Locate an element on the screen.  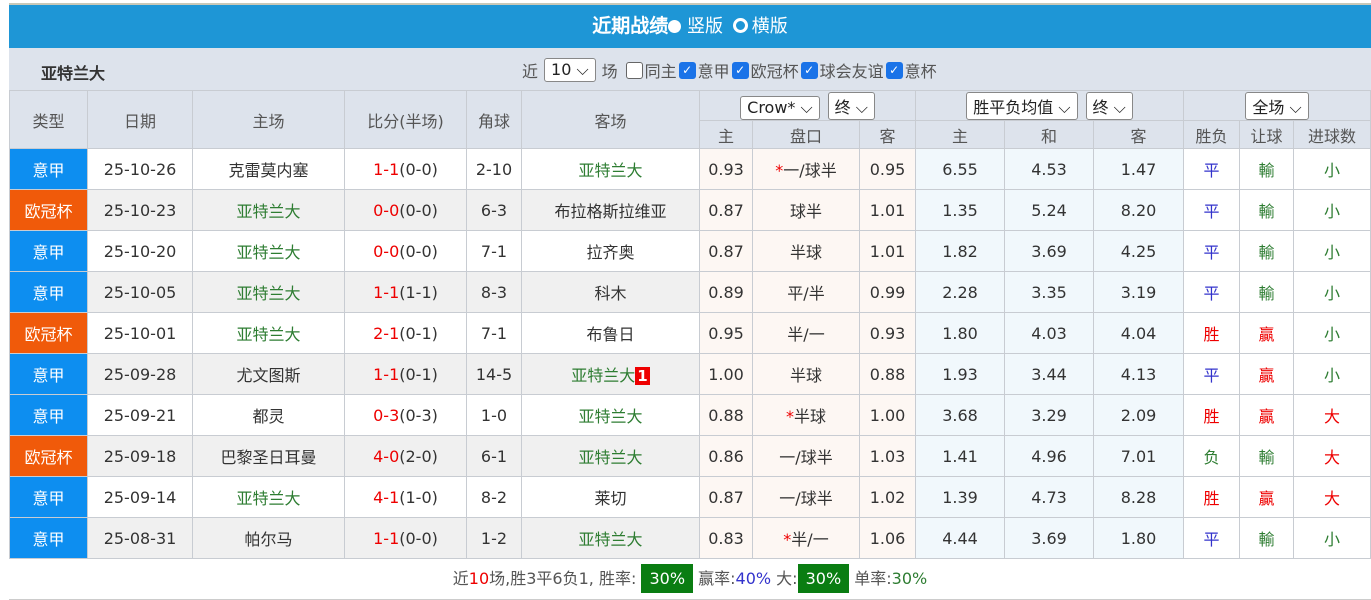
win-rate-badge: 30% is located at coordinates (667, 578).